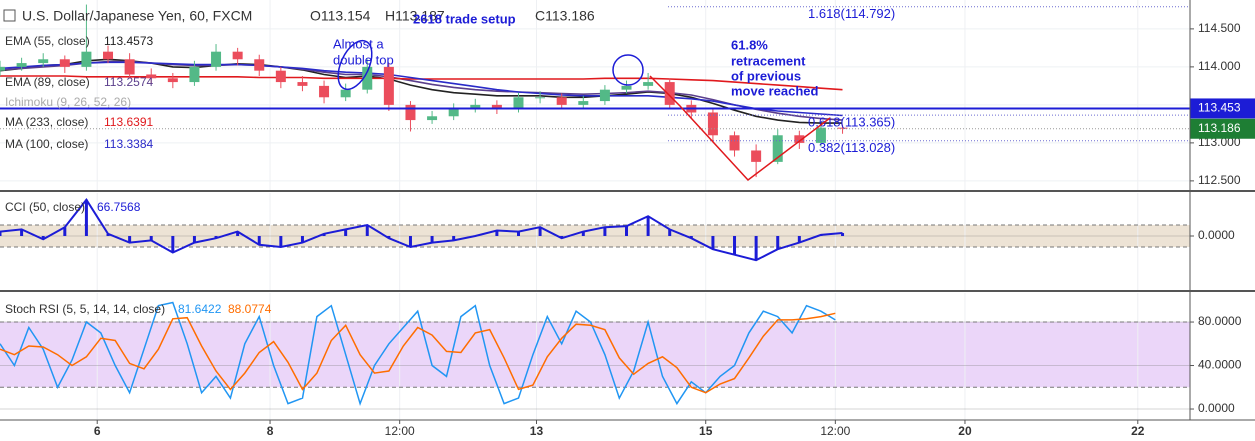  What do you see at coordinates (128, 144) in the screenshot?
I see `legend-value: 113.3384` at bounding box center [128, 144].